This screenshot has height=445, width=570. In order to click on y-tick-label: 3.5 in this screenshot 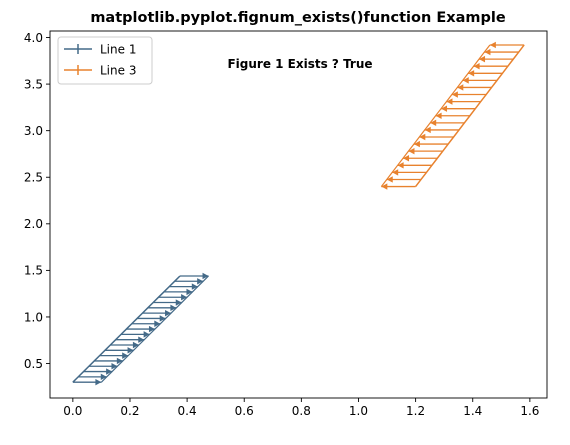, I will do `click(33, 84)`.